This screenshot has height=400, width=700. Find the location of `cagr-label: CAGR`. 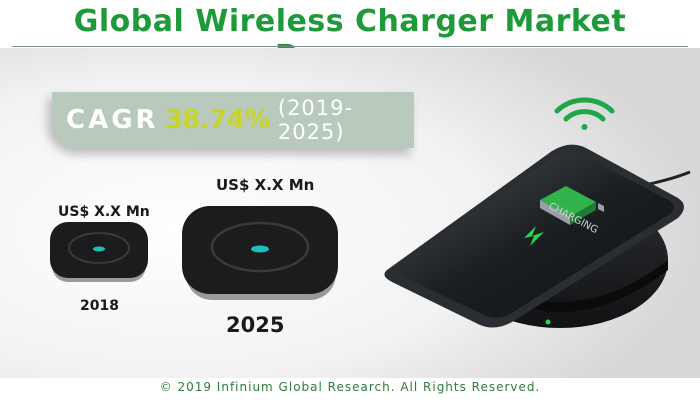

cagr-label: CAGR is located at coordinates (112, 120).